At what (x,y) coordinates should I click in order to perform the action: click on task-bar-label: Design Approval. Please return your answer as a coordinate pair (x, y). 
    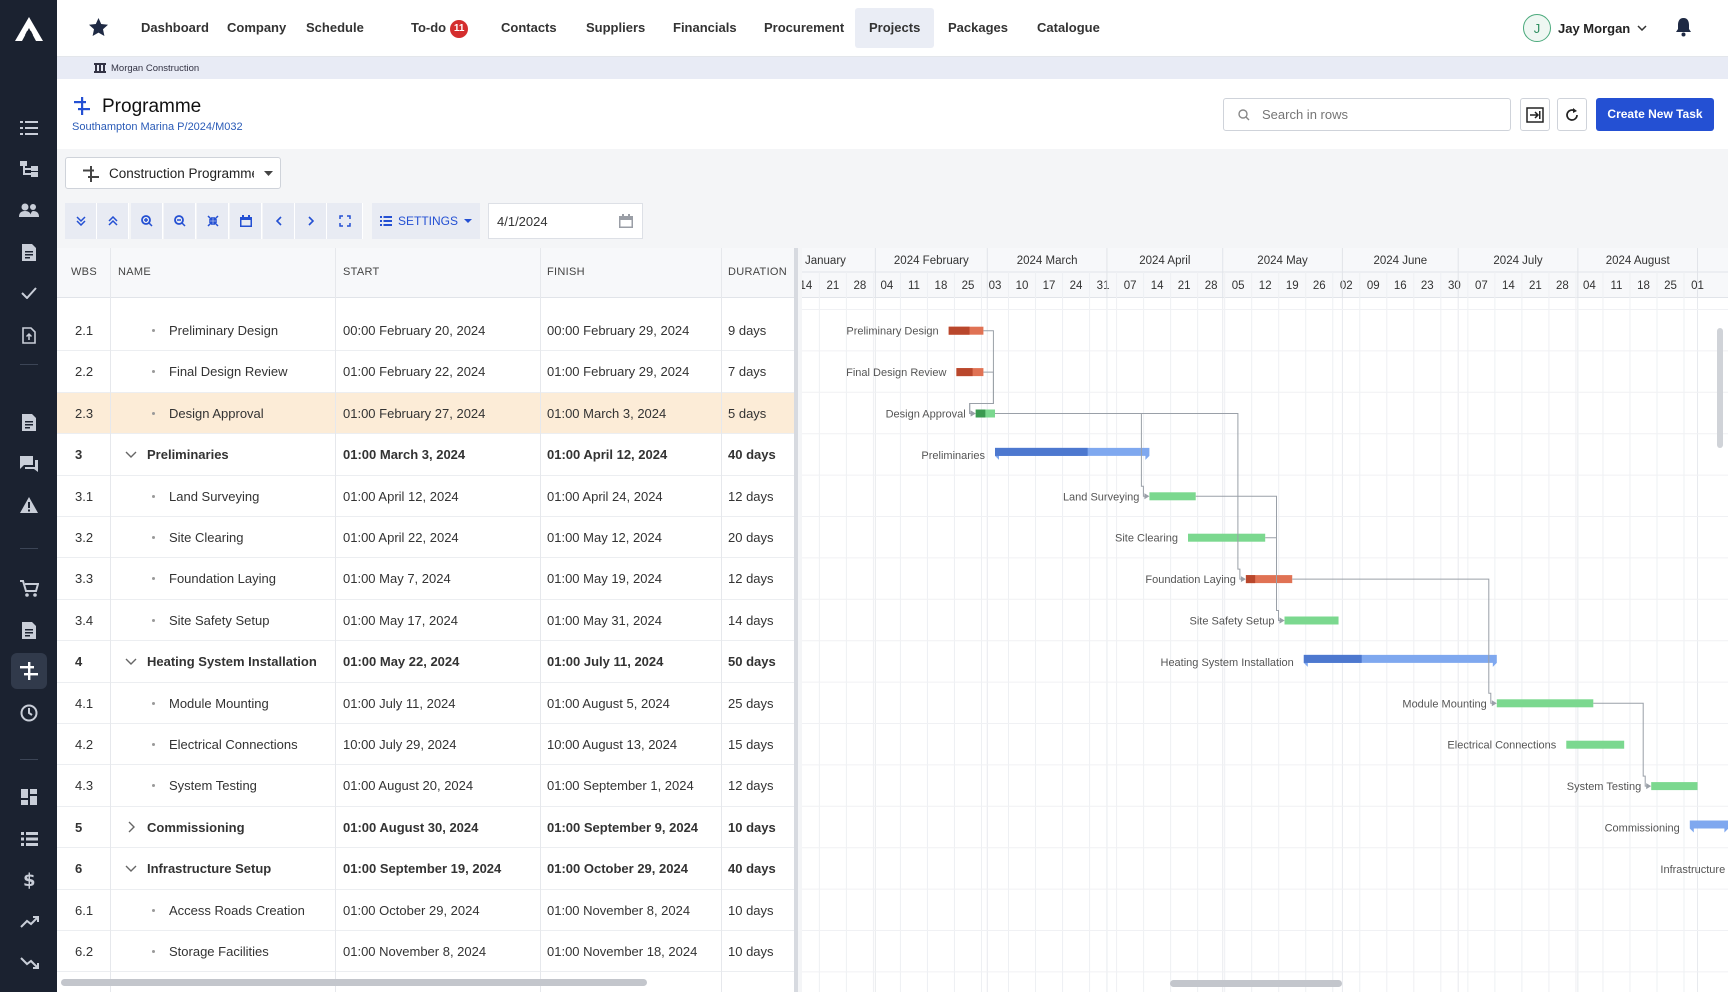
    Looking at the image, I should click on (926, 415).